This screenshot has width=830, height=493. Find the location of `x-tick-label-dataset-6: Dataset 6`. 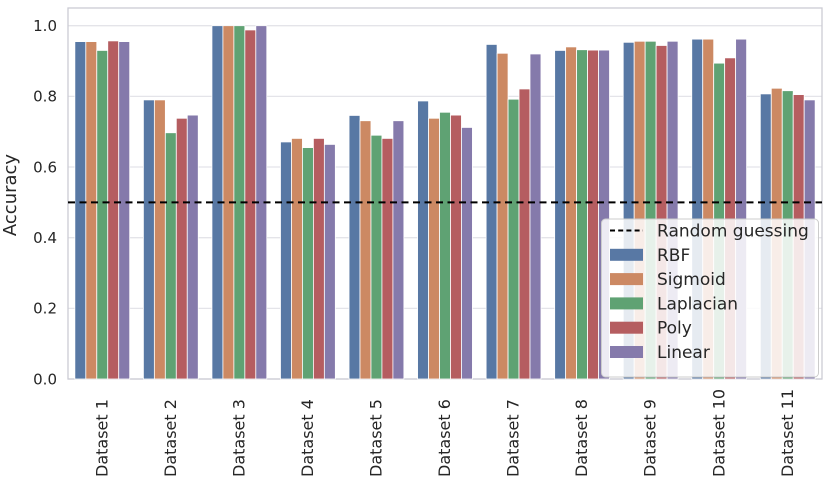

x-tick-label-dataset-6: Dataset 6 is located at coordinates (444, 438).